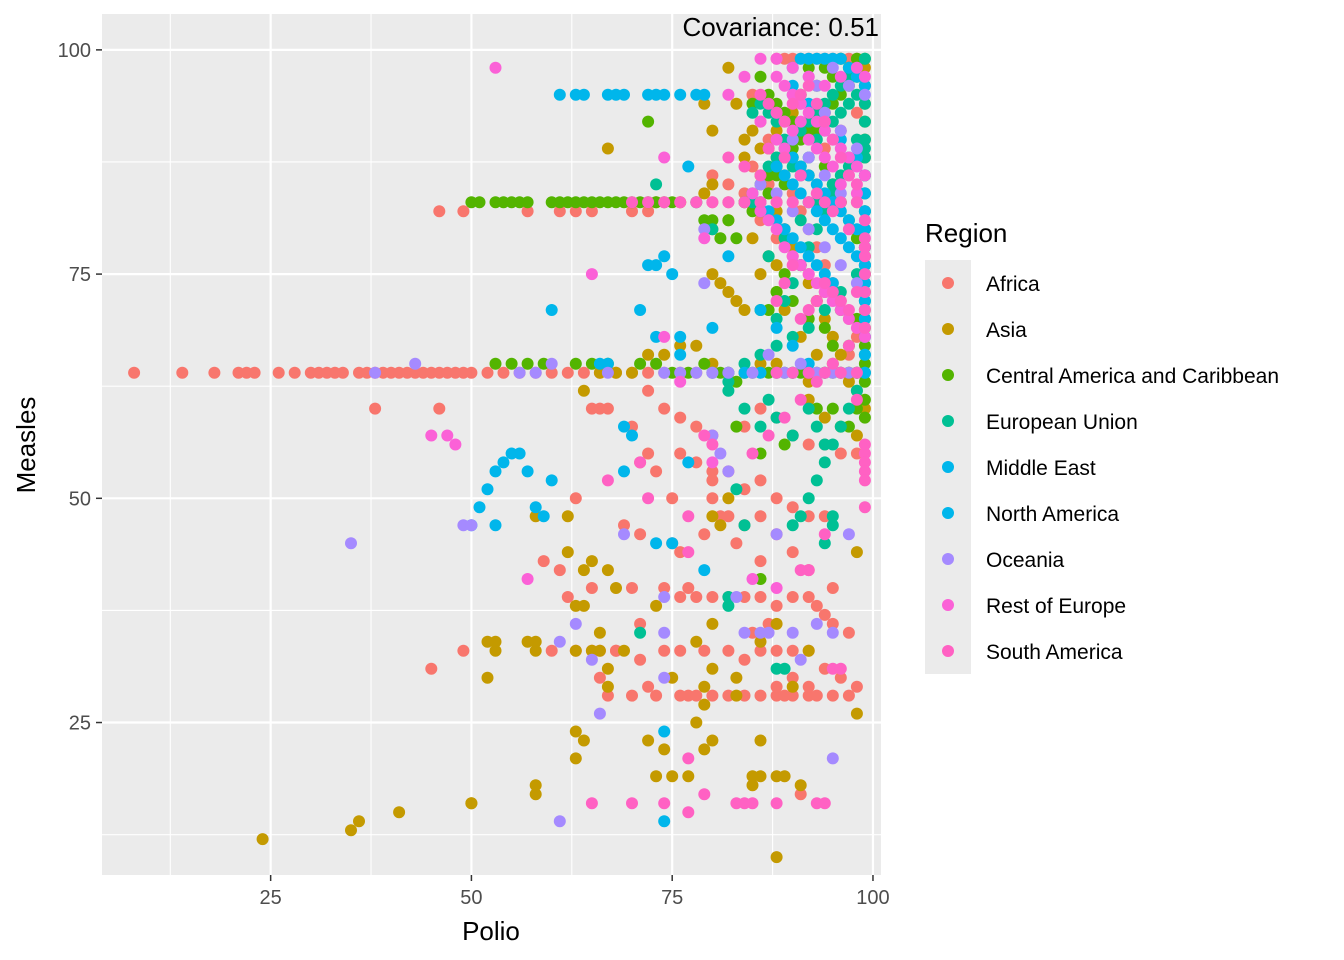  Describe the element at coordinates (74, 51) in the screenshot. I see `y-tick-label: 100` at that location.